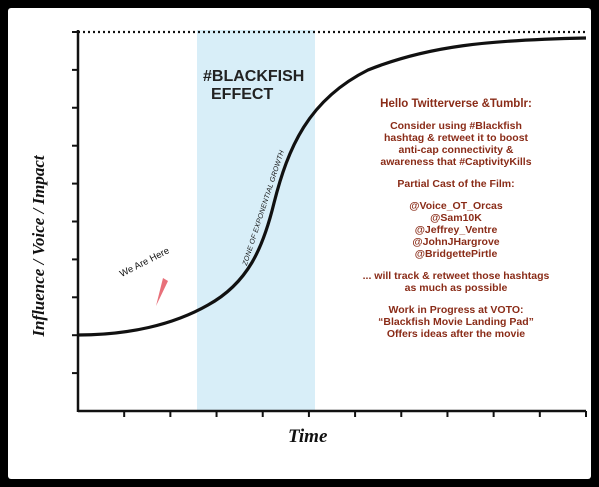  I want to click on heading-line1: #BLACKFISH, so click(254, 76).